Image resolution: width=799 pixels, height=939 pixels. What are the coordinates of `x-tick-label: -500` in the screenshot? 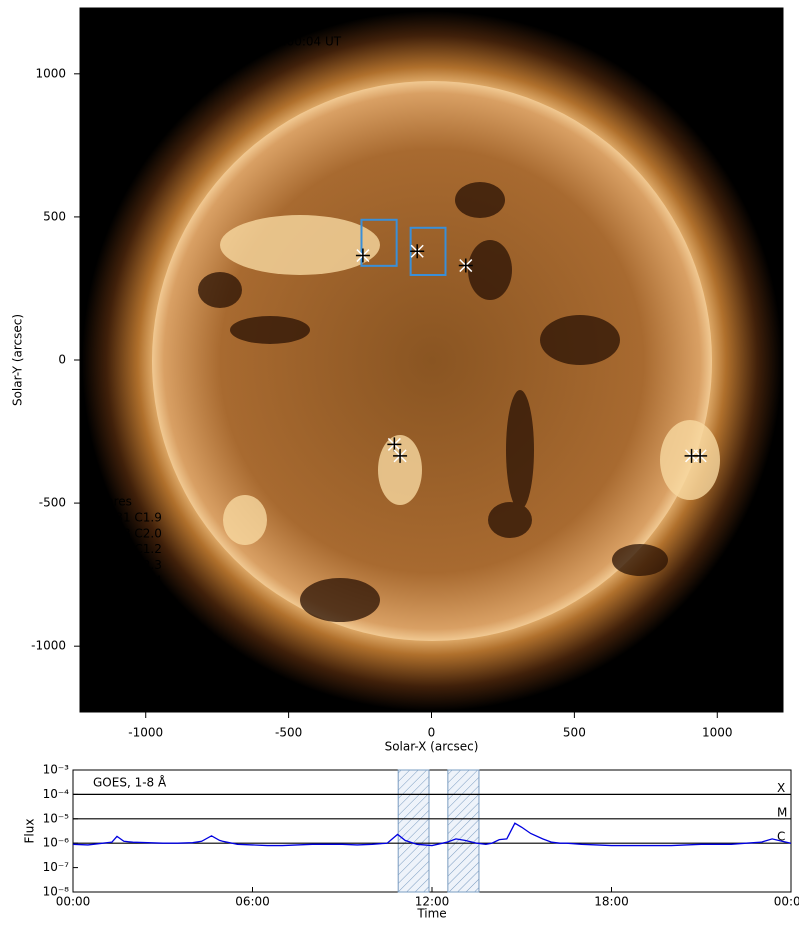 It's located at (288, 733).